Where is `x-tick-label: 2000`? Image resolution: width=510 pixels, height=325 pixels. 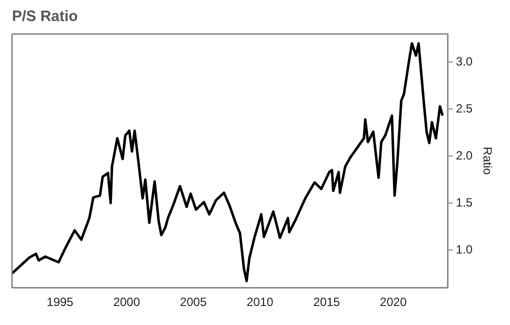
x-tick-label: 2000 is located at coordinates (126, 302).